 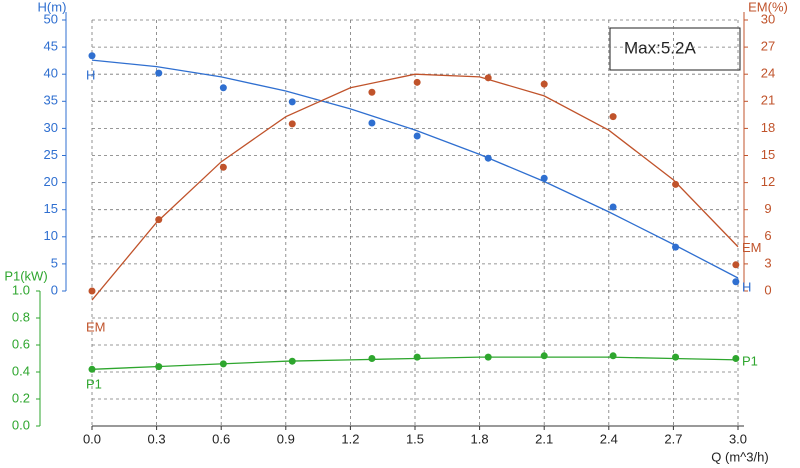 I want to click on y3-tick-label: 0.8, so click(x=21, y=316).